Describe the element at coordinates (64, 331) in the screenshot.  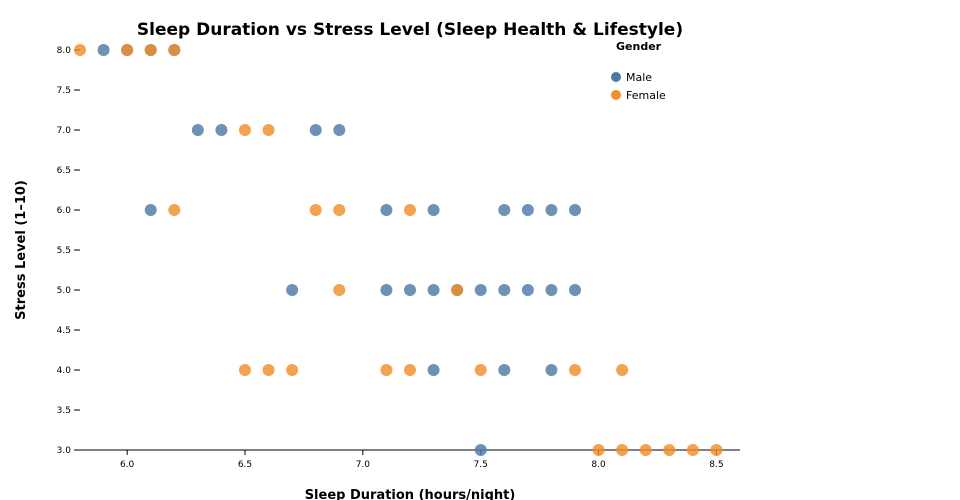
I see `y-tick-label: 4.5` at that location.